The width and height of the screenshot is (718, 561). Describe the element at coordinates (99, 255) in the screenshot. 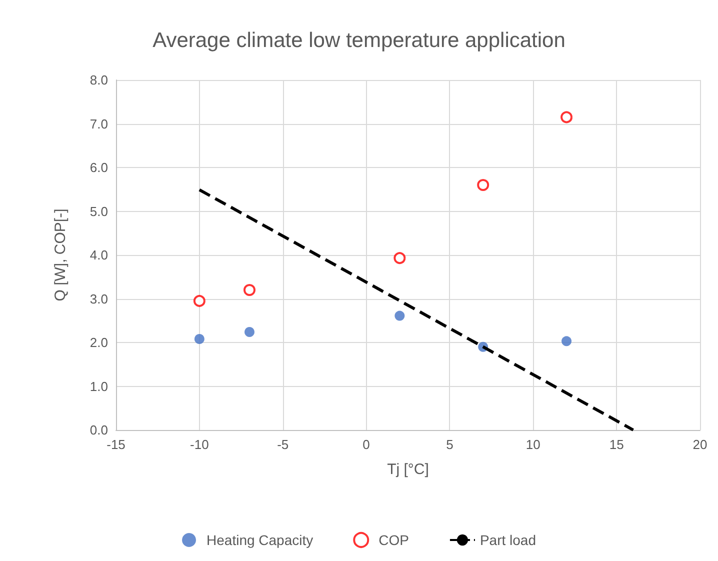

I see `y-tick-label: 4.0` at that location.